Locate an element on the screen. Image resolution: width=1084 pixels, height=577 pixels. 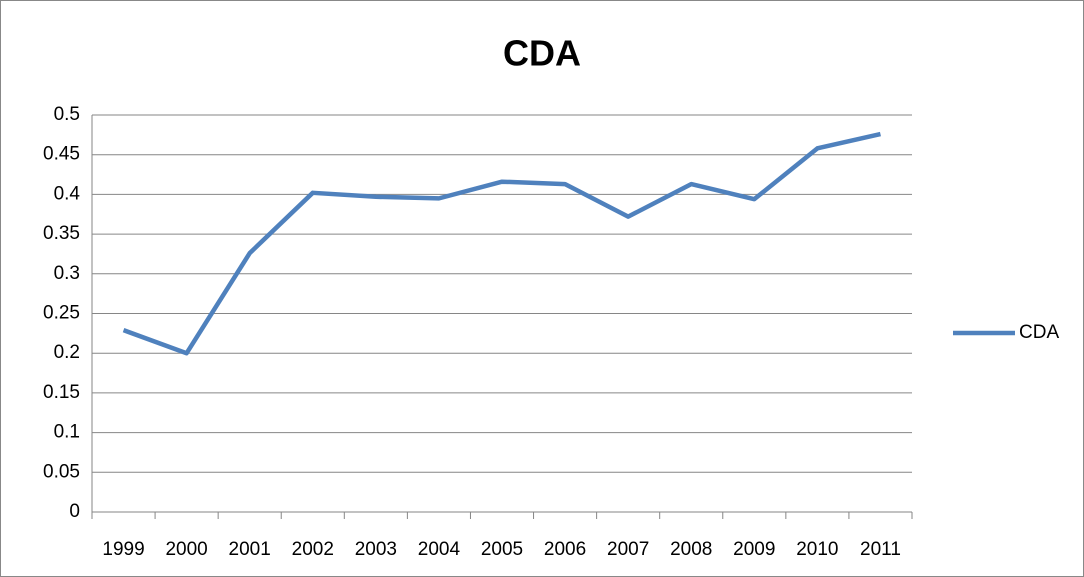
x-tick-label: 2011 is located at coordinates (880, 549).